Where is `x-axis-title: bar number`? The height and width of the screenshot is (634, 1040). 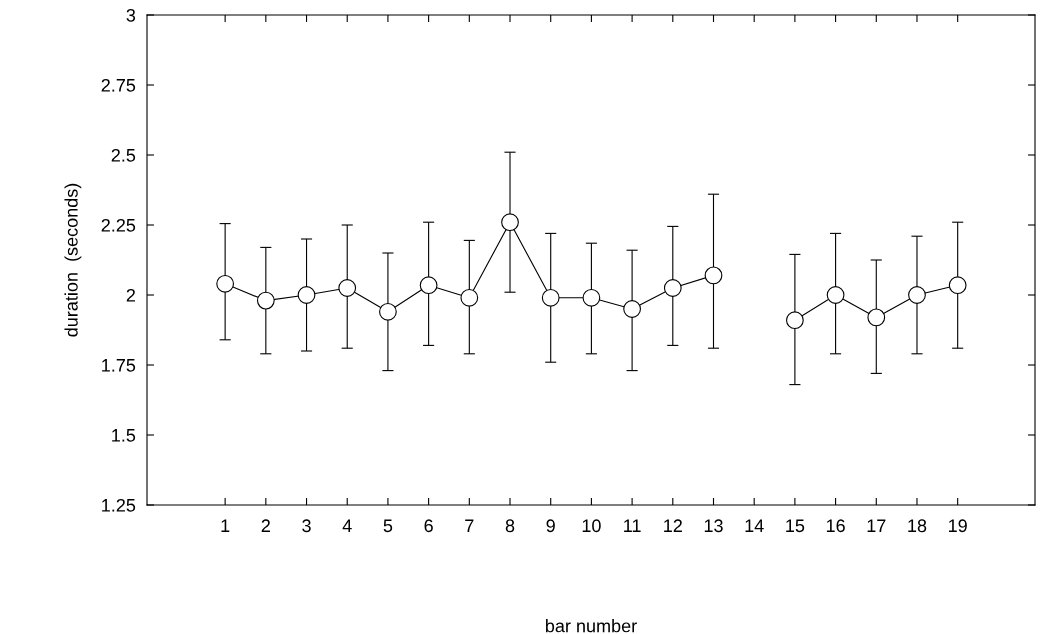
x-axis-title: bar number is located at coordinates (591, 626).